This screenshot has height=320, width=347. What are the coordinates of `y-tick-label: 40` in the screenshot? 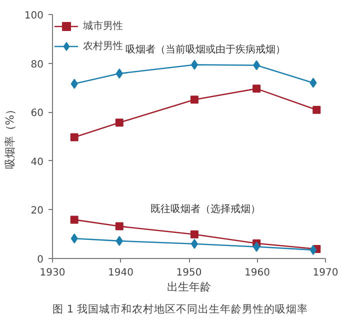 It's located at (37, 162).